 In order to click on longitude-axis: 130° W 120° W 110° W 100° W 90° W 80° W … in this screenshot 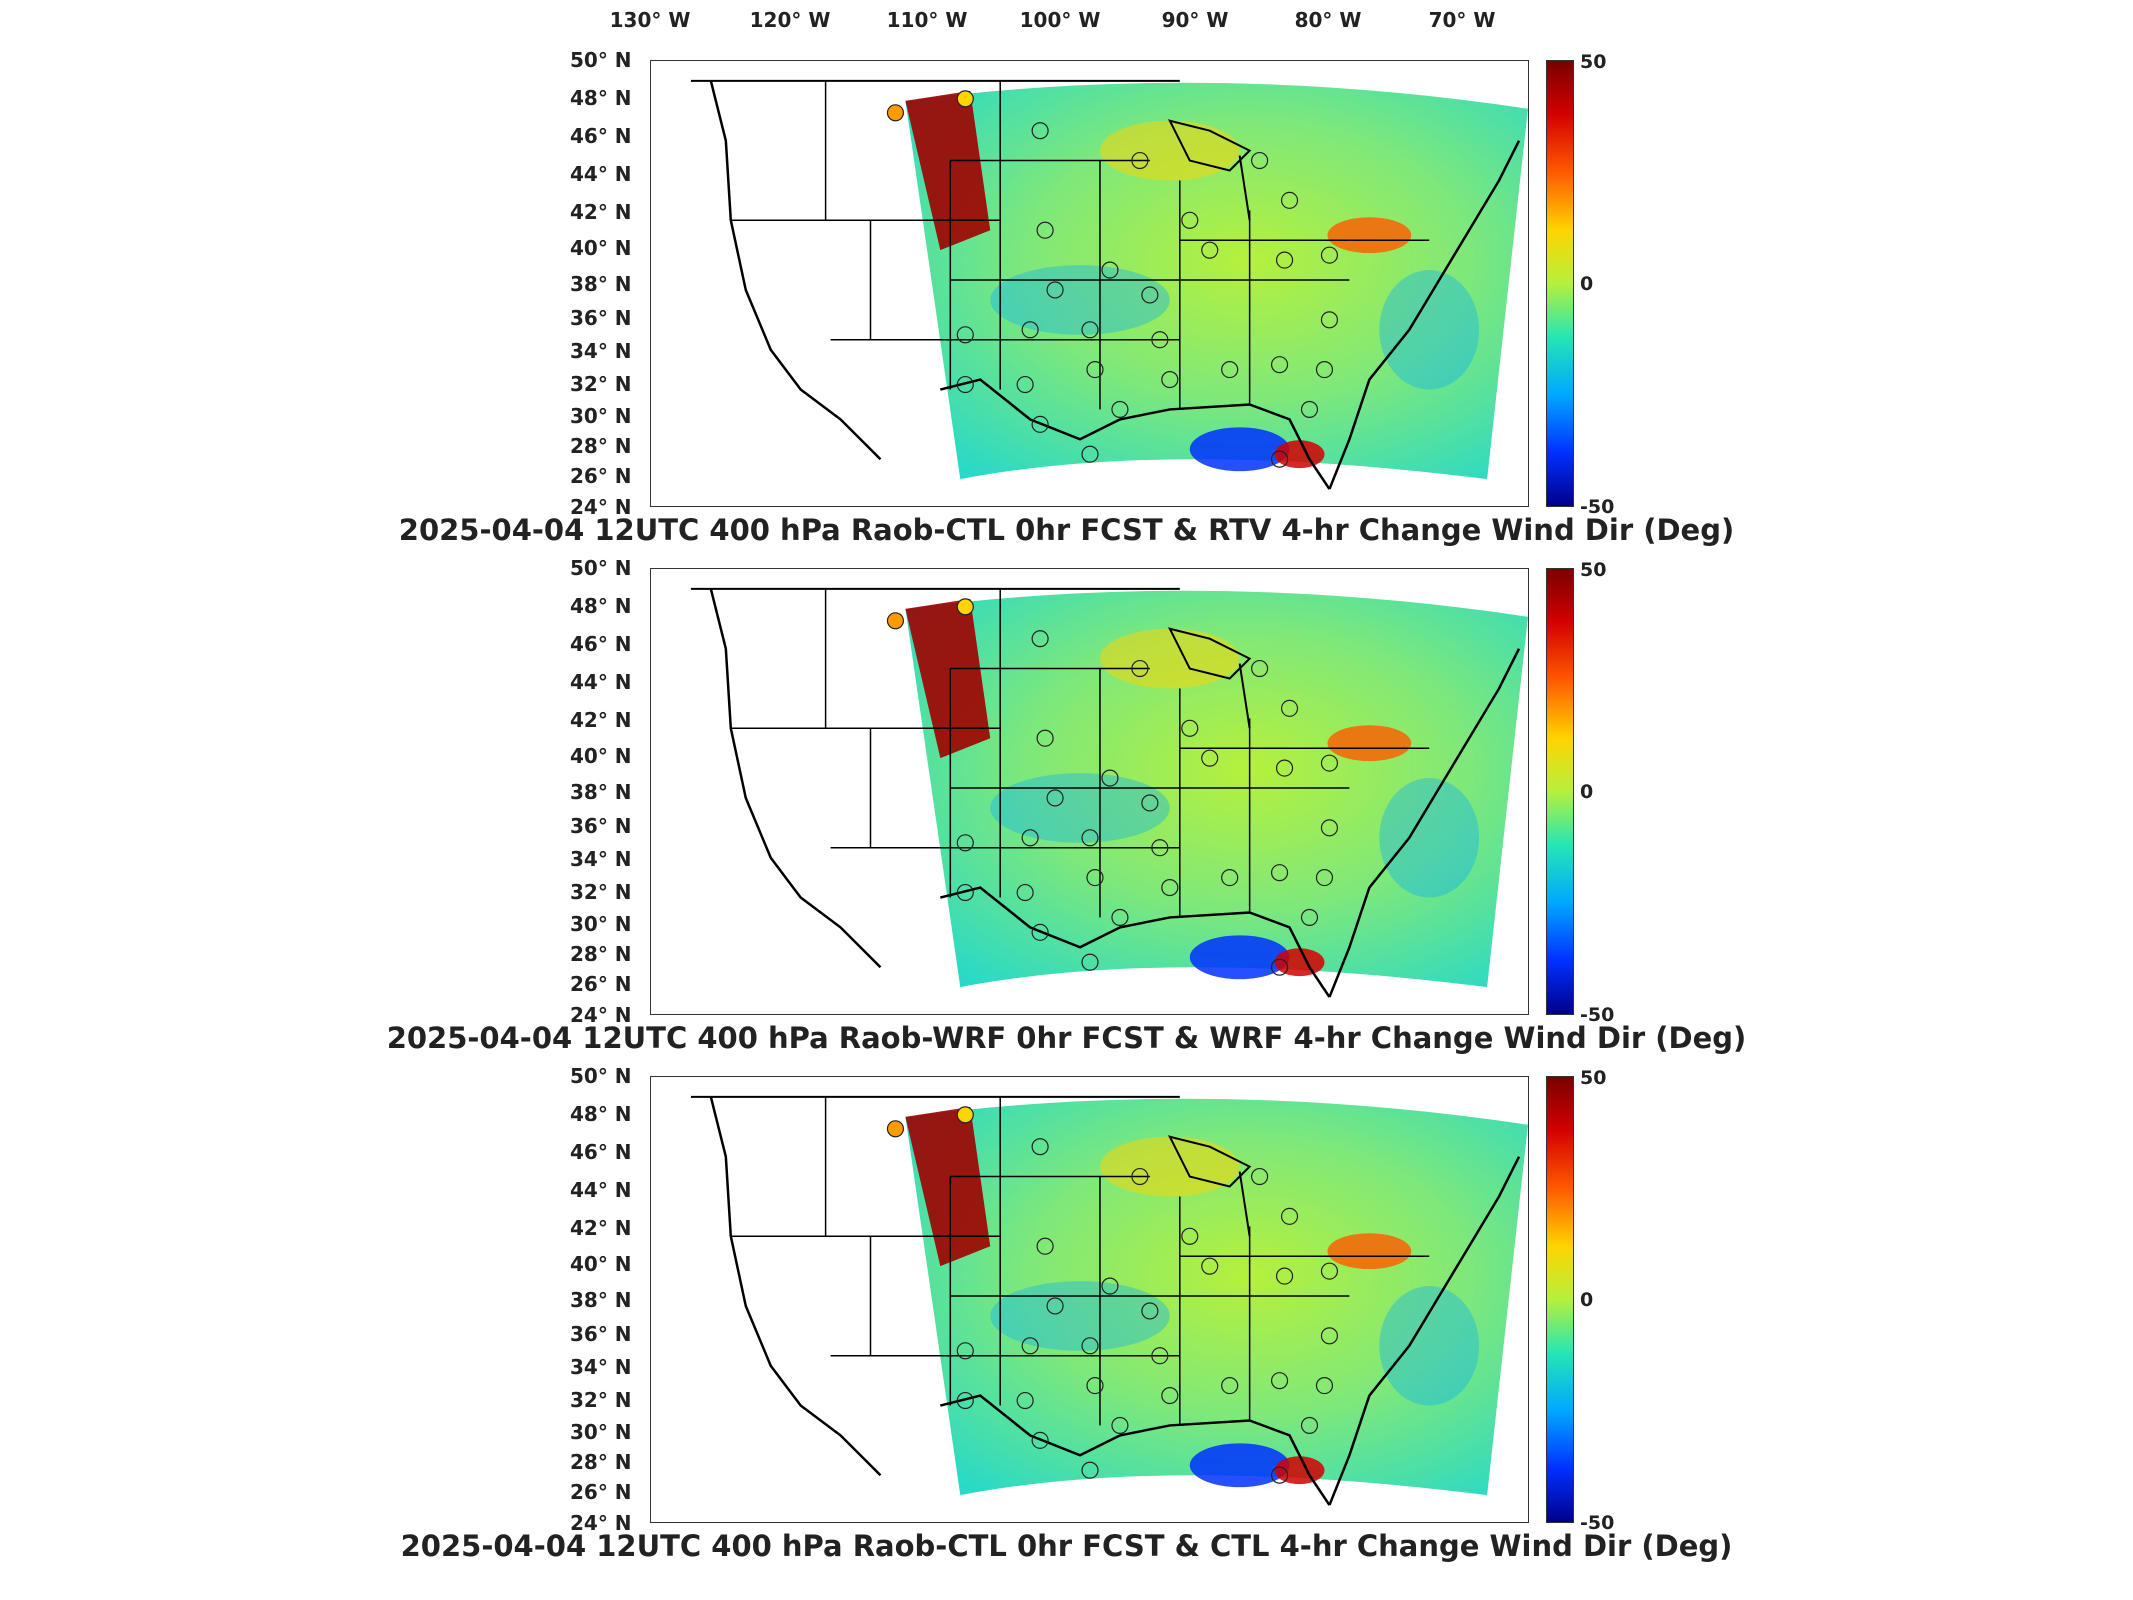, I will do `click(1066, 20)`.